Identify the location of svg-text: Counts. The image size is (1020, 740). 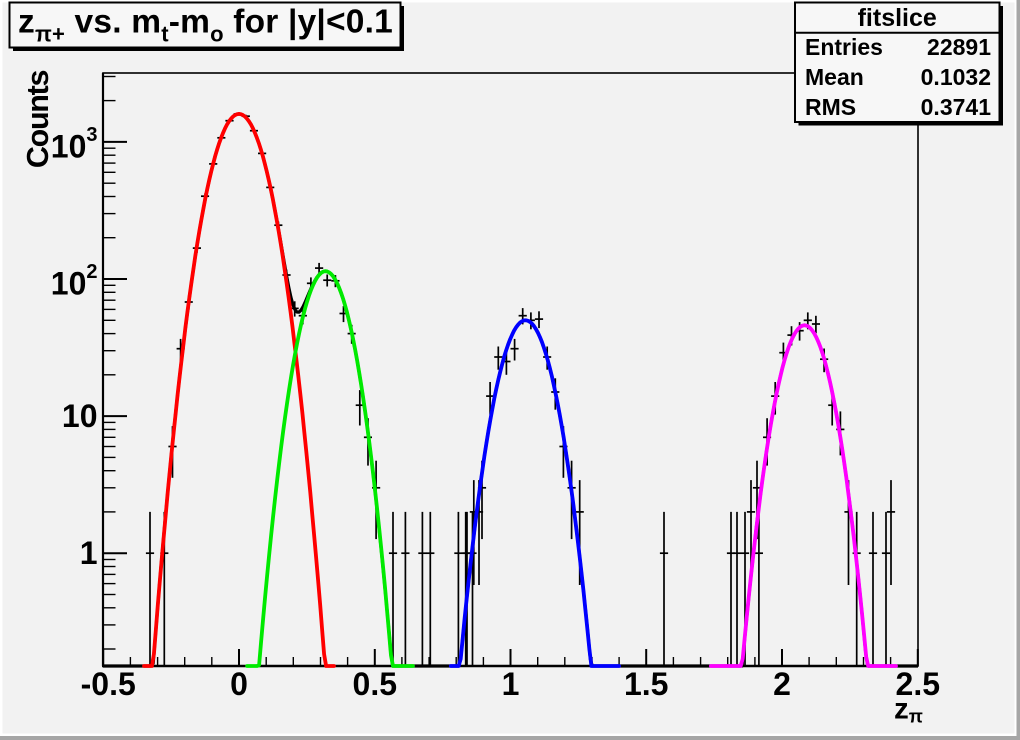
(38, 120).